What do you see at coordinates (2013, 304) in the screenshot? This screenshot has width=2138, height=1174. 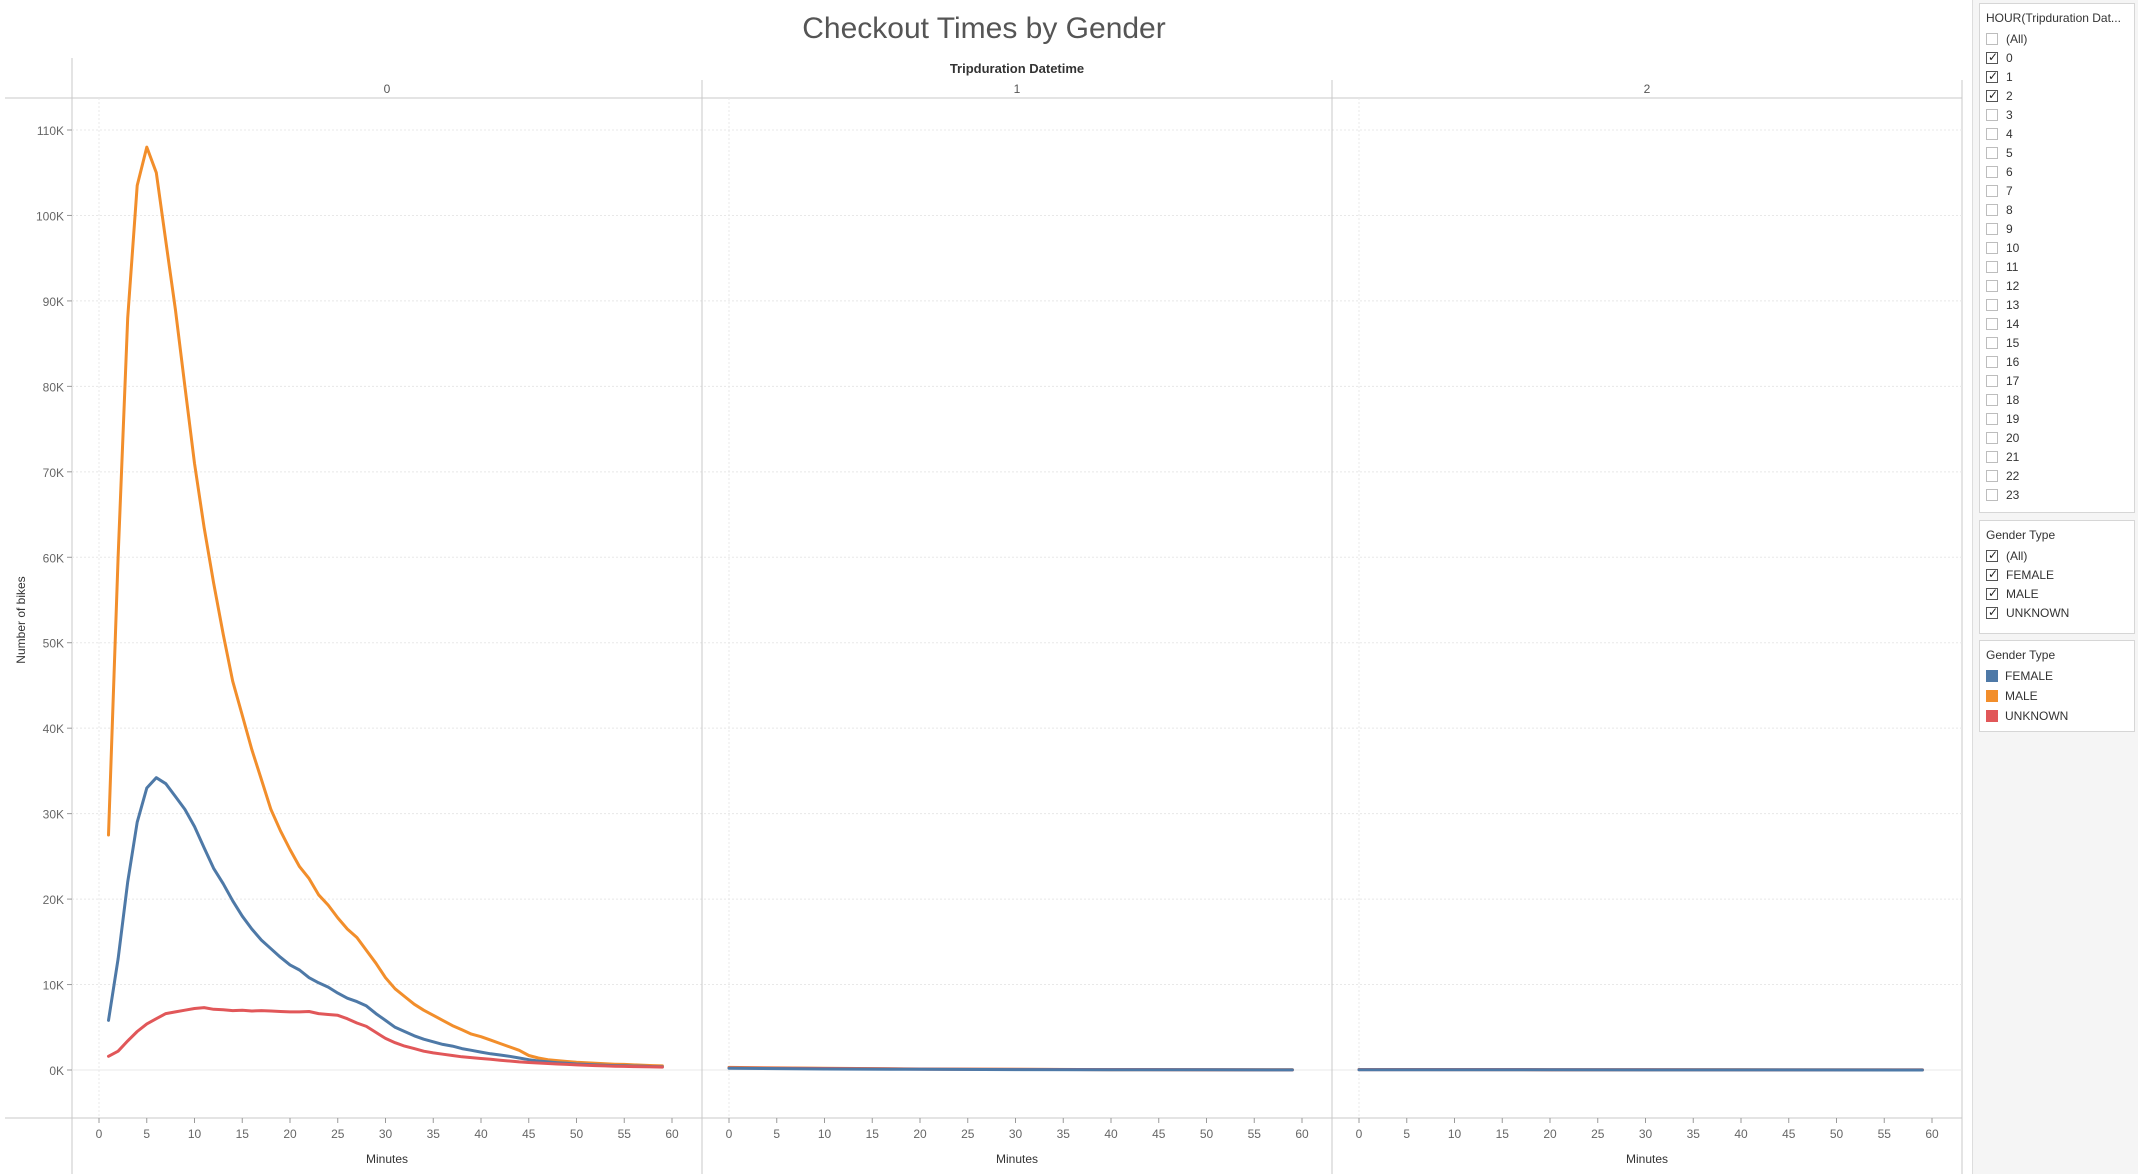 I see `hour-filter-item-label: 13` at bounding box center [2013, 304].